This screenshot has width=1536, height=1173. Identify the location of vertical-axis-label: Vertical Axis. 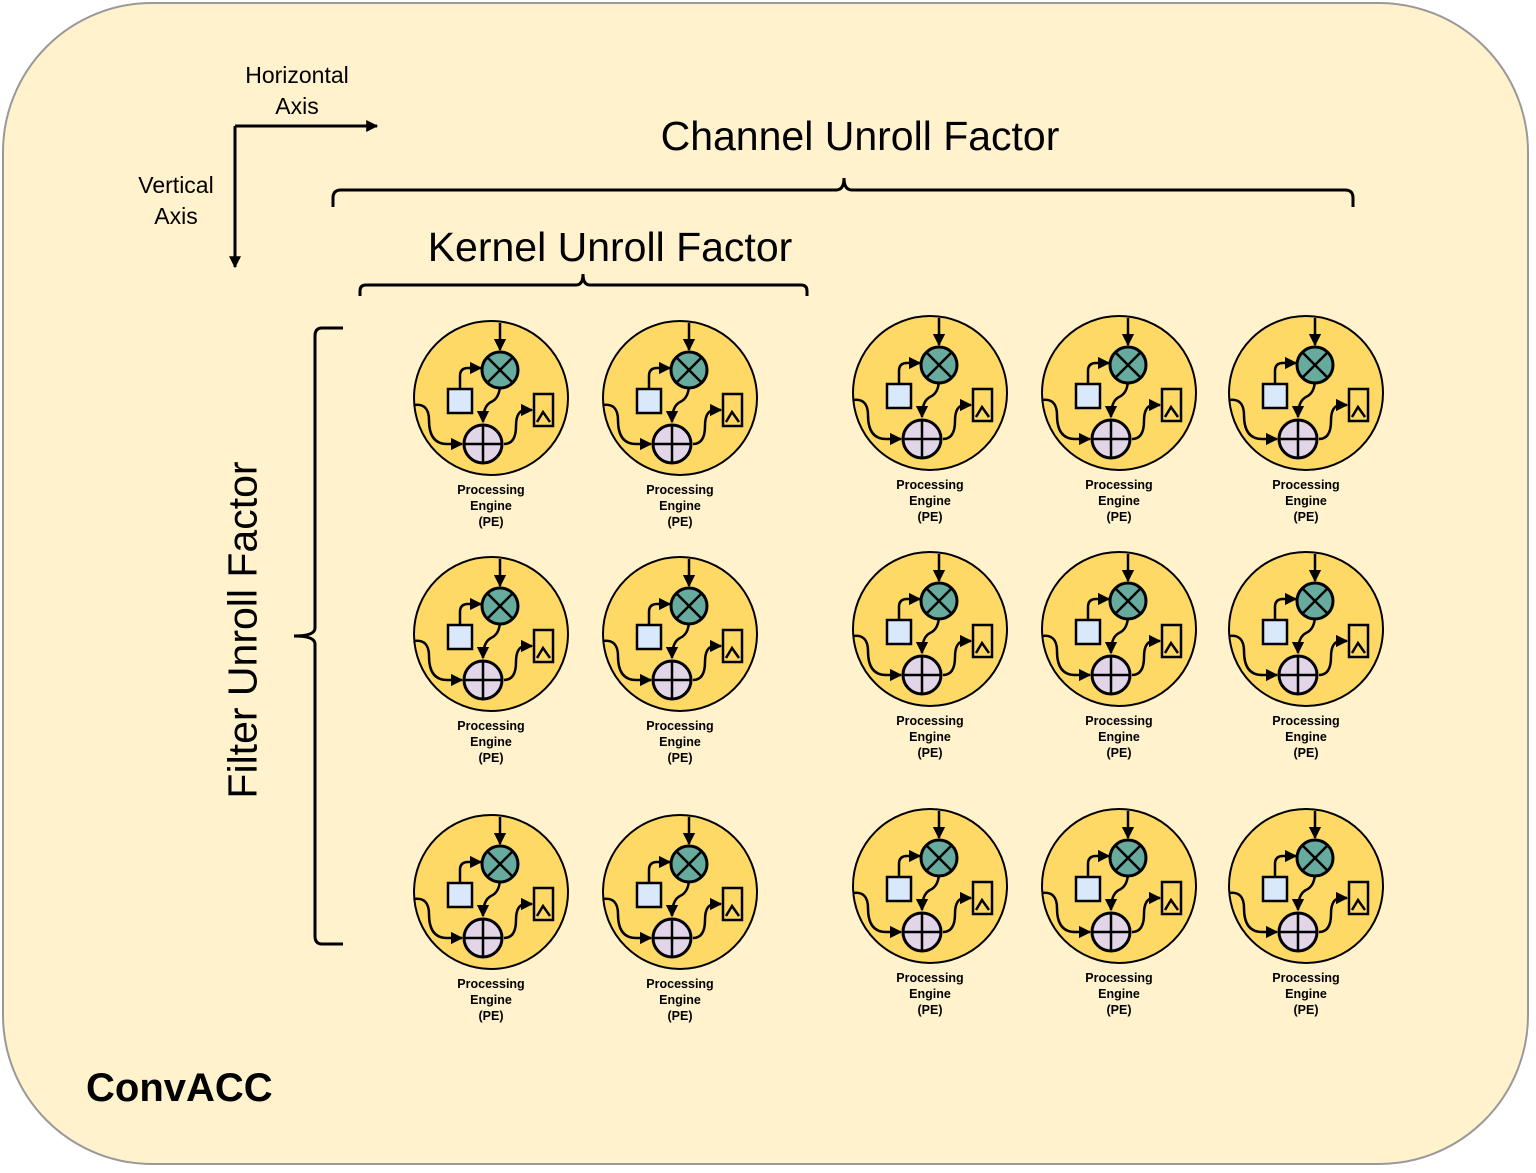
(176, 201).